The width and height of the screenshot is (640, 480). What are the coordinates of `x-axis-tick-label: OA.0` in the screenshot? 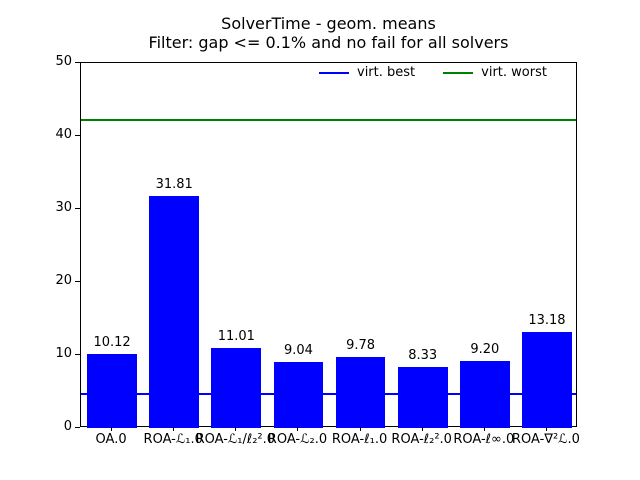 It's located at (111, 439).